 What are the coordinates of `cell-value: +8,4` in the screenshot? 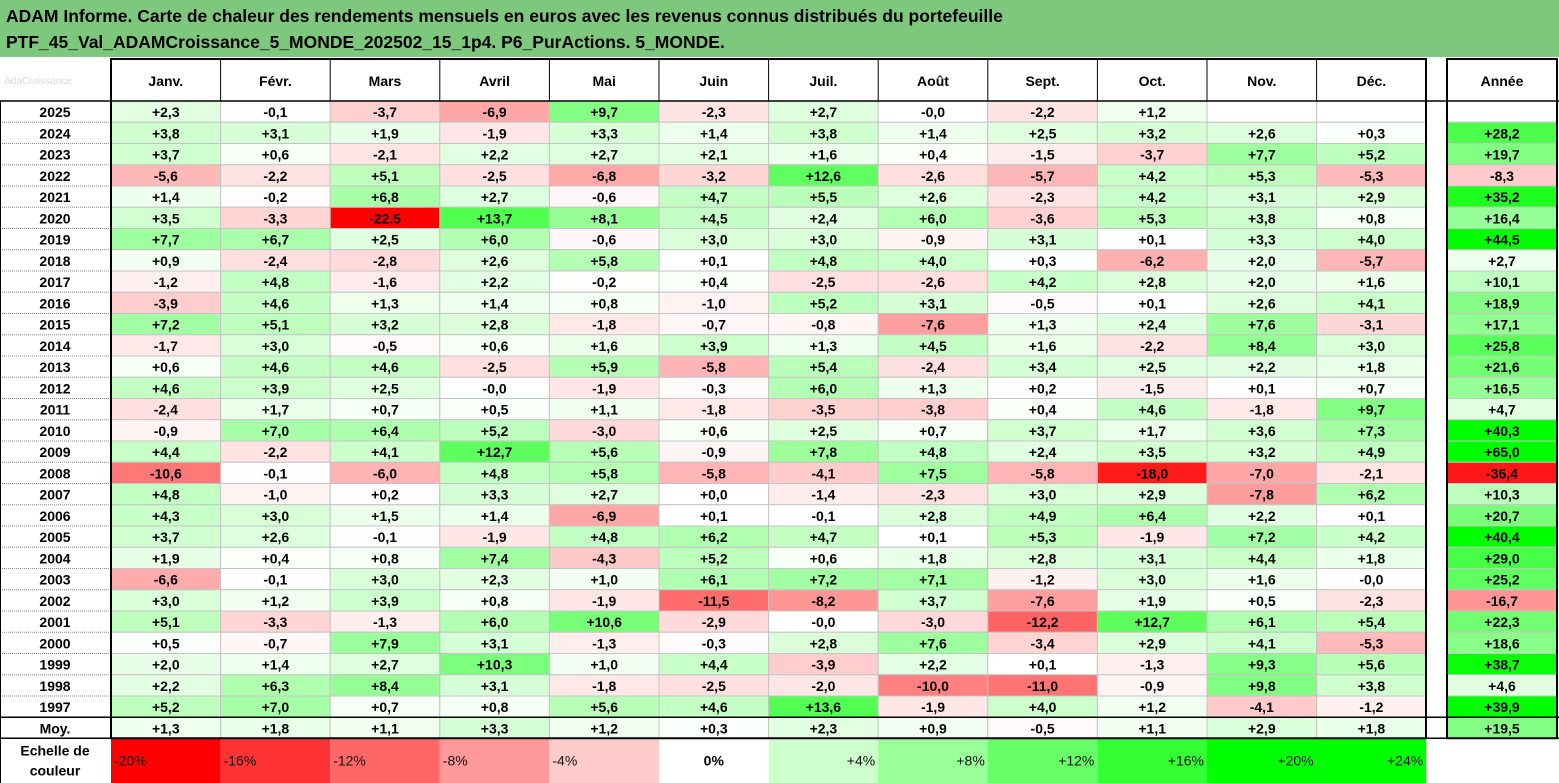 It's located at (385, 686).